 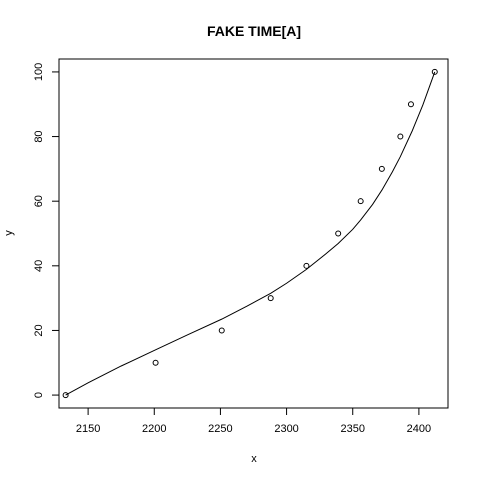 I want to click on x-tick-label: 2350, so click(x=352, y=429).